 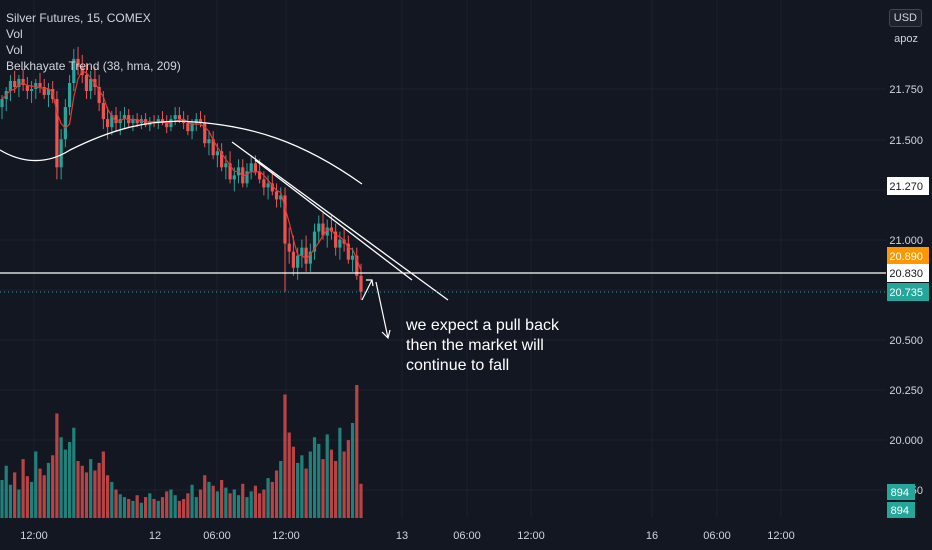 What do you see at coordinates (367, 290) in the screenshot?
I see `pullback-arrow-up` at bounding box center [367, 290].